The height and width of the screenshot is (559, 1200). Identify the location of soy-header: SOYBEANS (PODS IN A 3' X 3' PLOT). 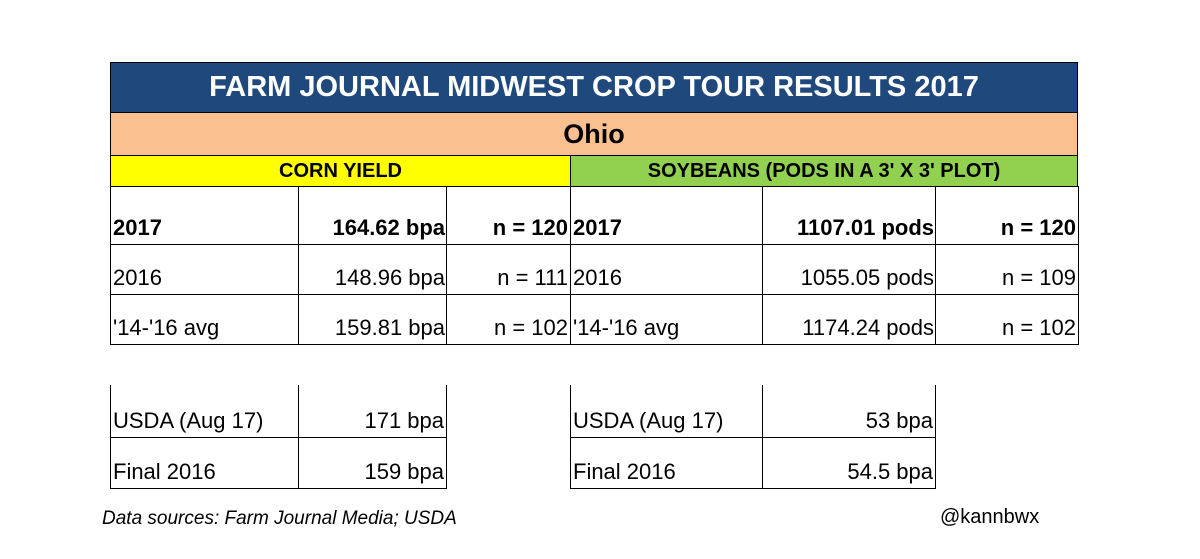
(824, 171).